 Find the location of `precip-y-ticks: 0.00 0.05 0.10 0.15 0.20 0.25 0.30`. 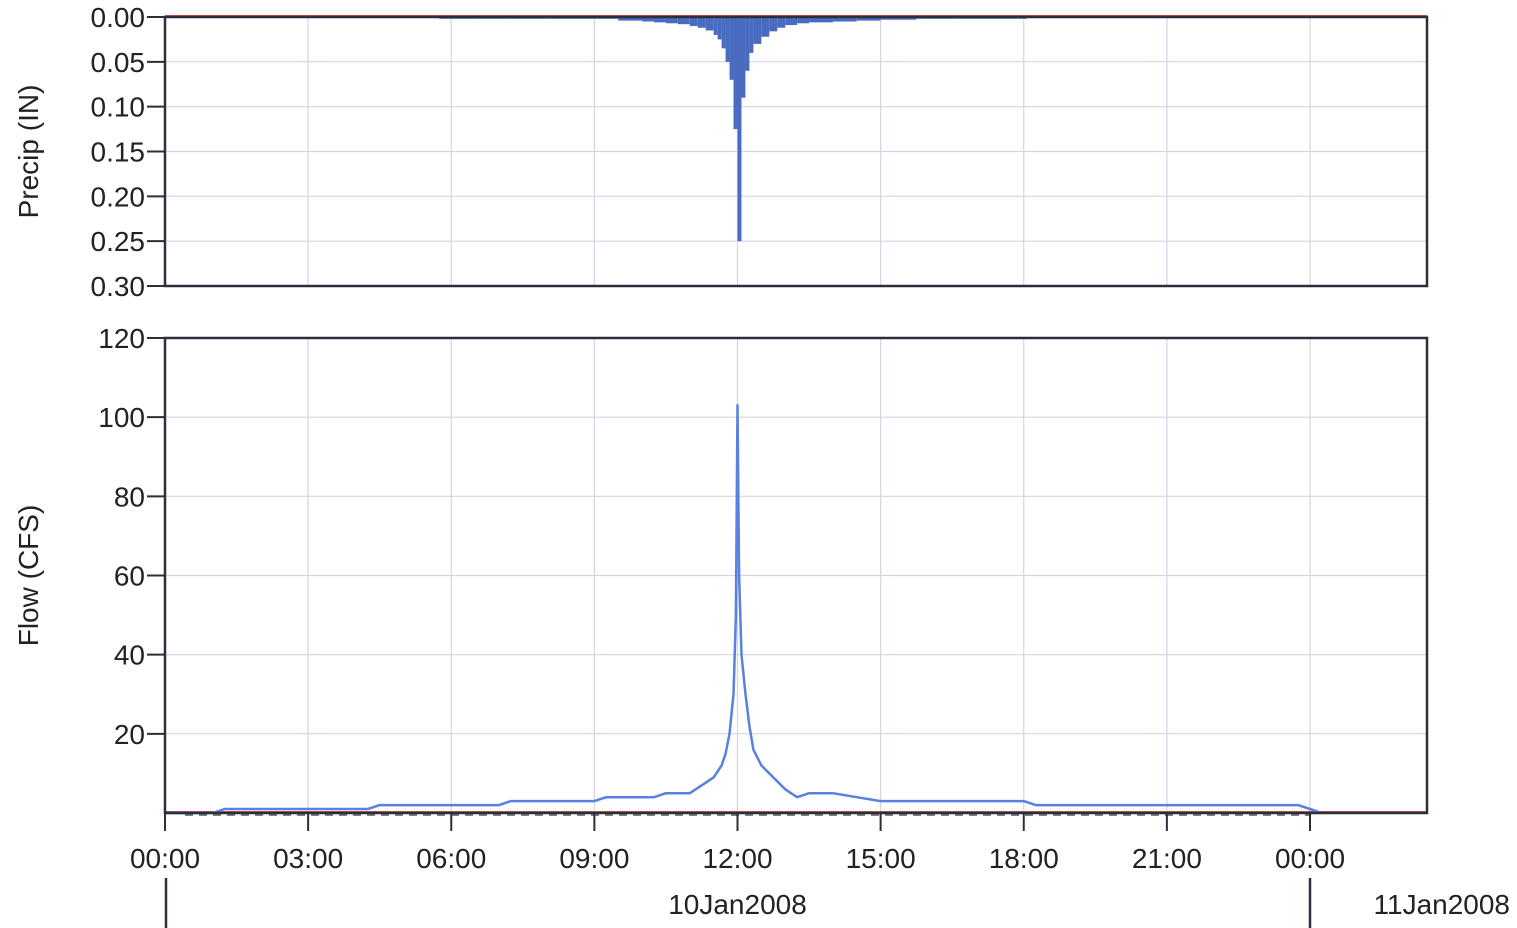

precip-y-ticks: 0.00 0.05 0.10 0.15 0.20 0.25 0.30 is located at coordinates (128, 152).